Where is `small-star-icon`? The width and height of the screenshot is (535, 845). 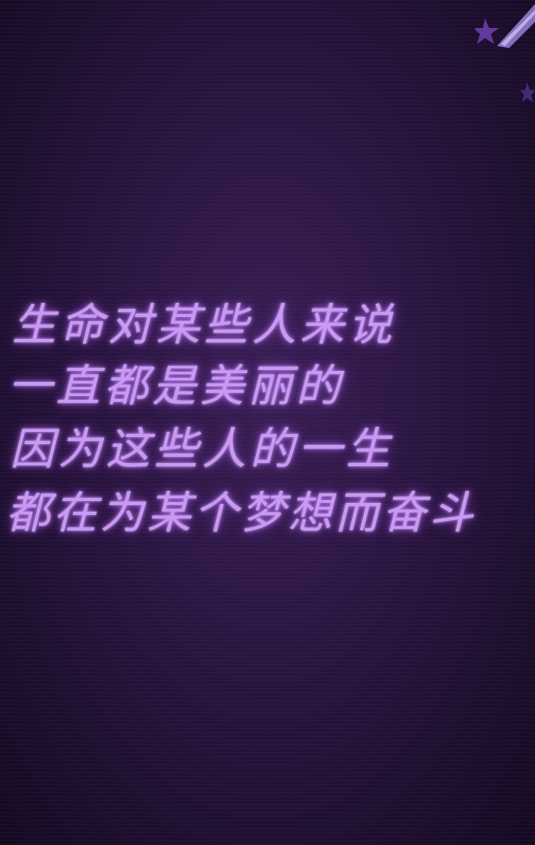
small-star-icon is located at coordinates (527, 92).